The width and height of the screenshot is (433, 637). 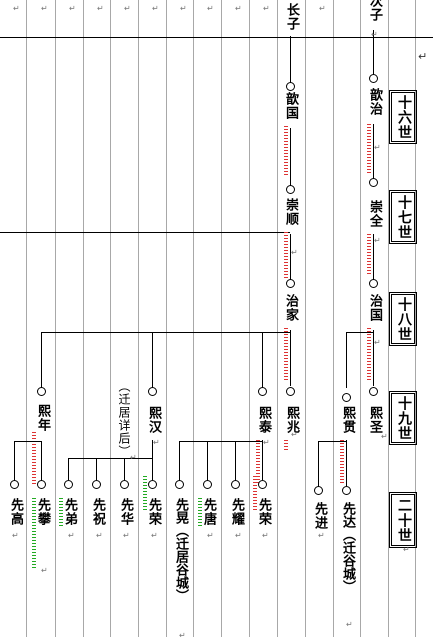 What do you see at coordinates (263, 512) in the screenshot?
I see `name-xianrong-2: 先荣` at bounding box center [263, 512].